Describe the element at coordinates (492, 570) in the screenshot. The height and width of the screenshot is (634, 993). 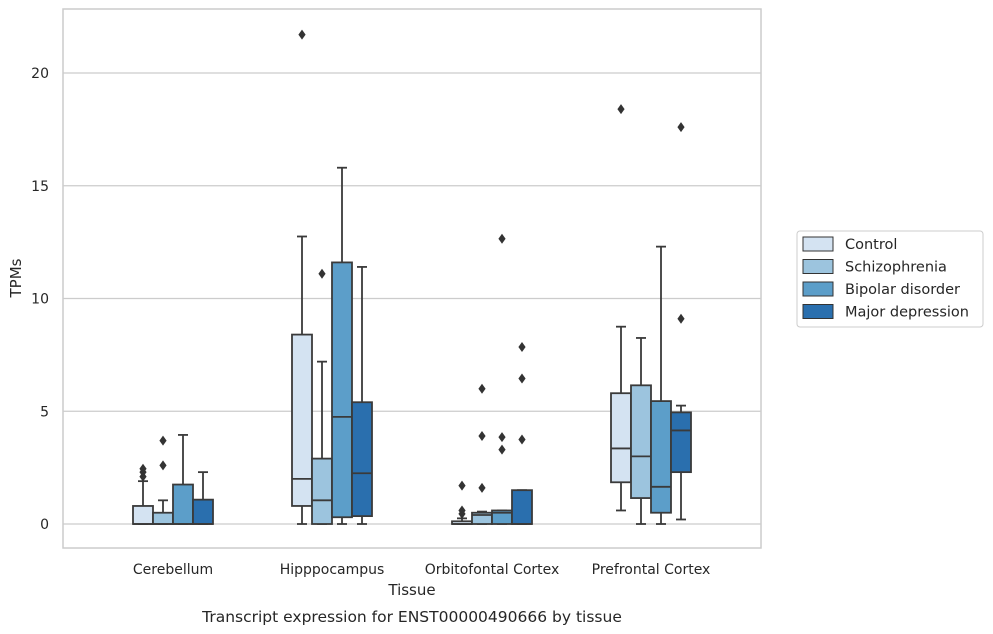
I see `x-tick-label: Orbitofontal Cortex` at that location.